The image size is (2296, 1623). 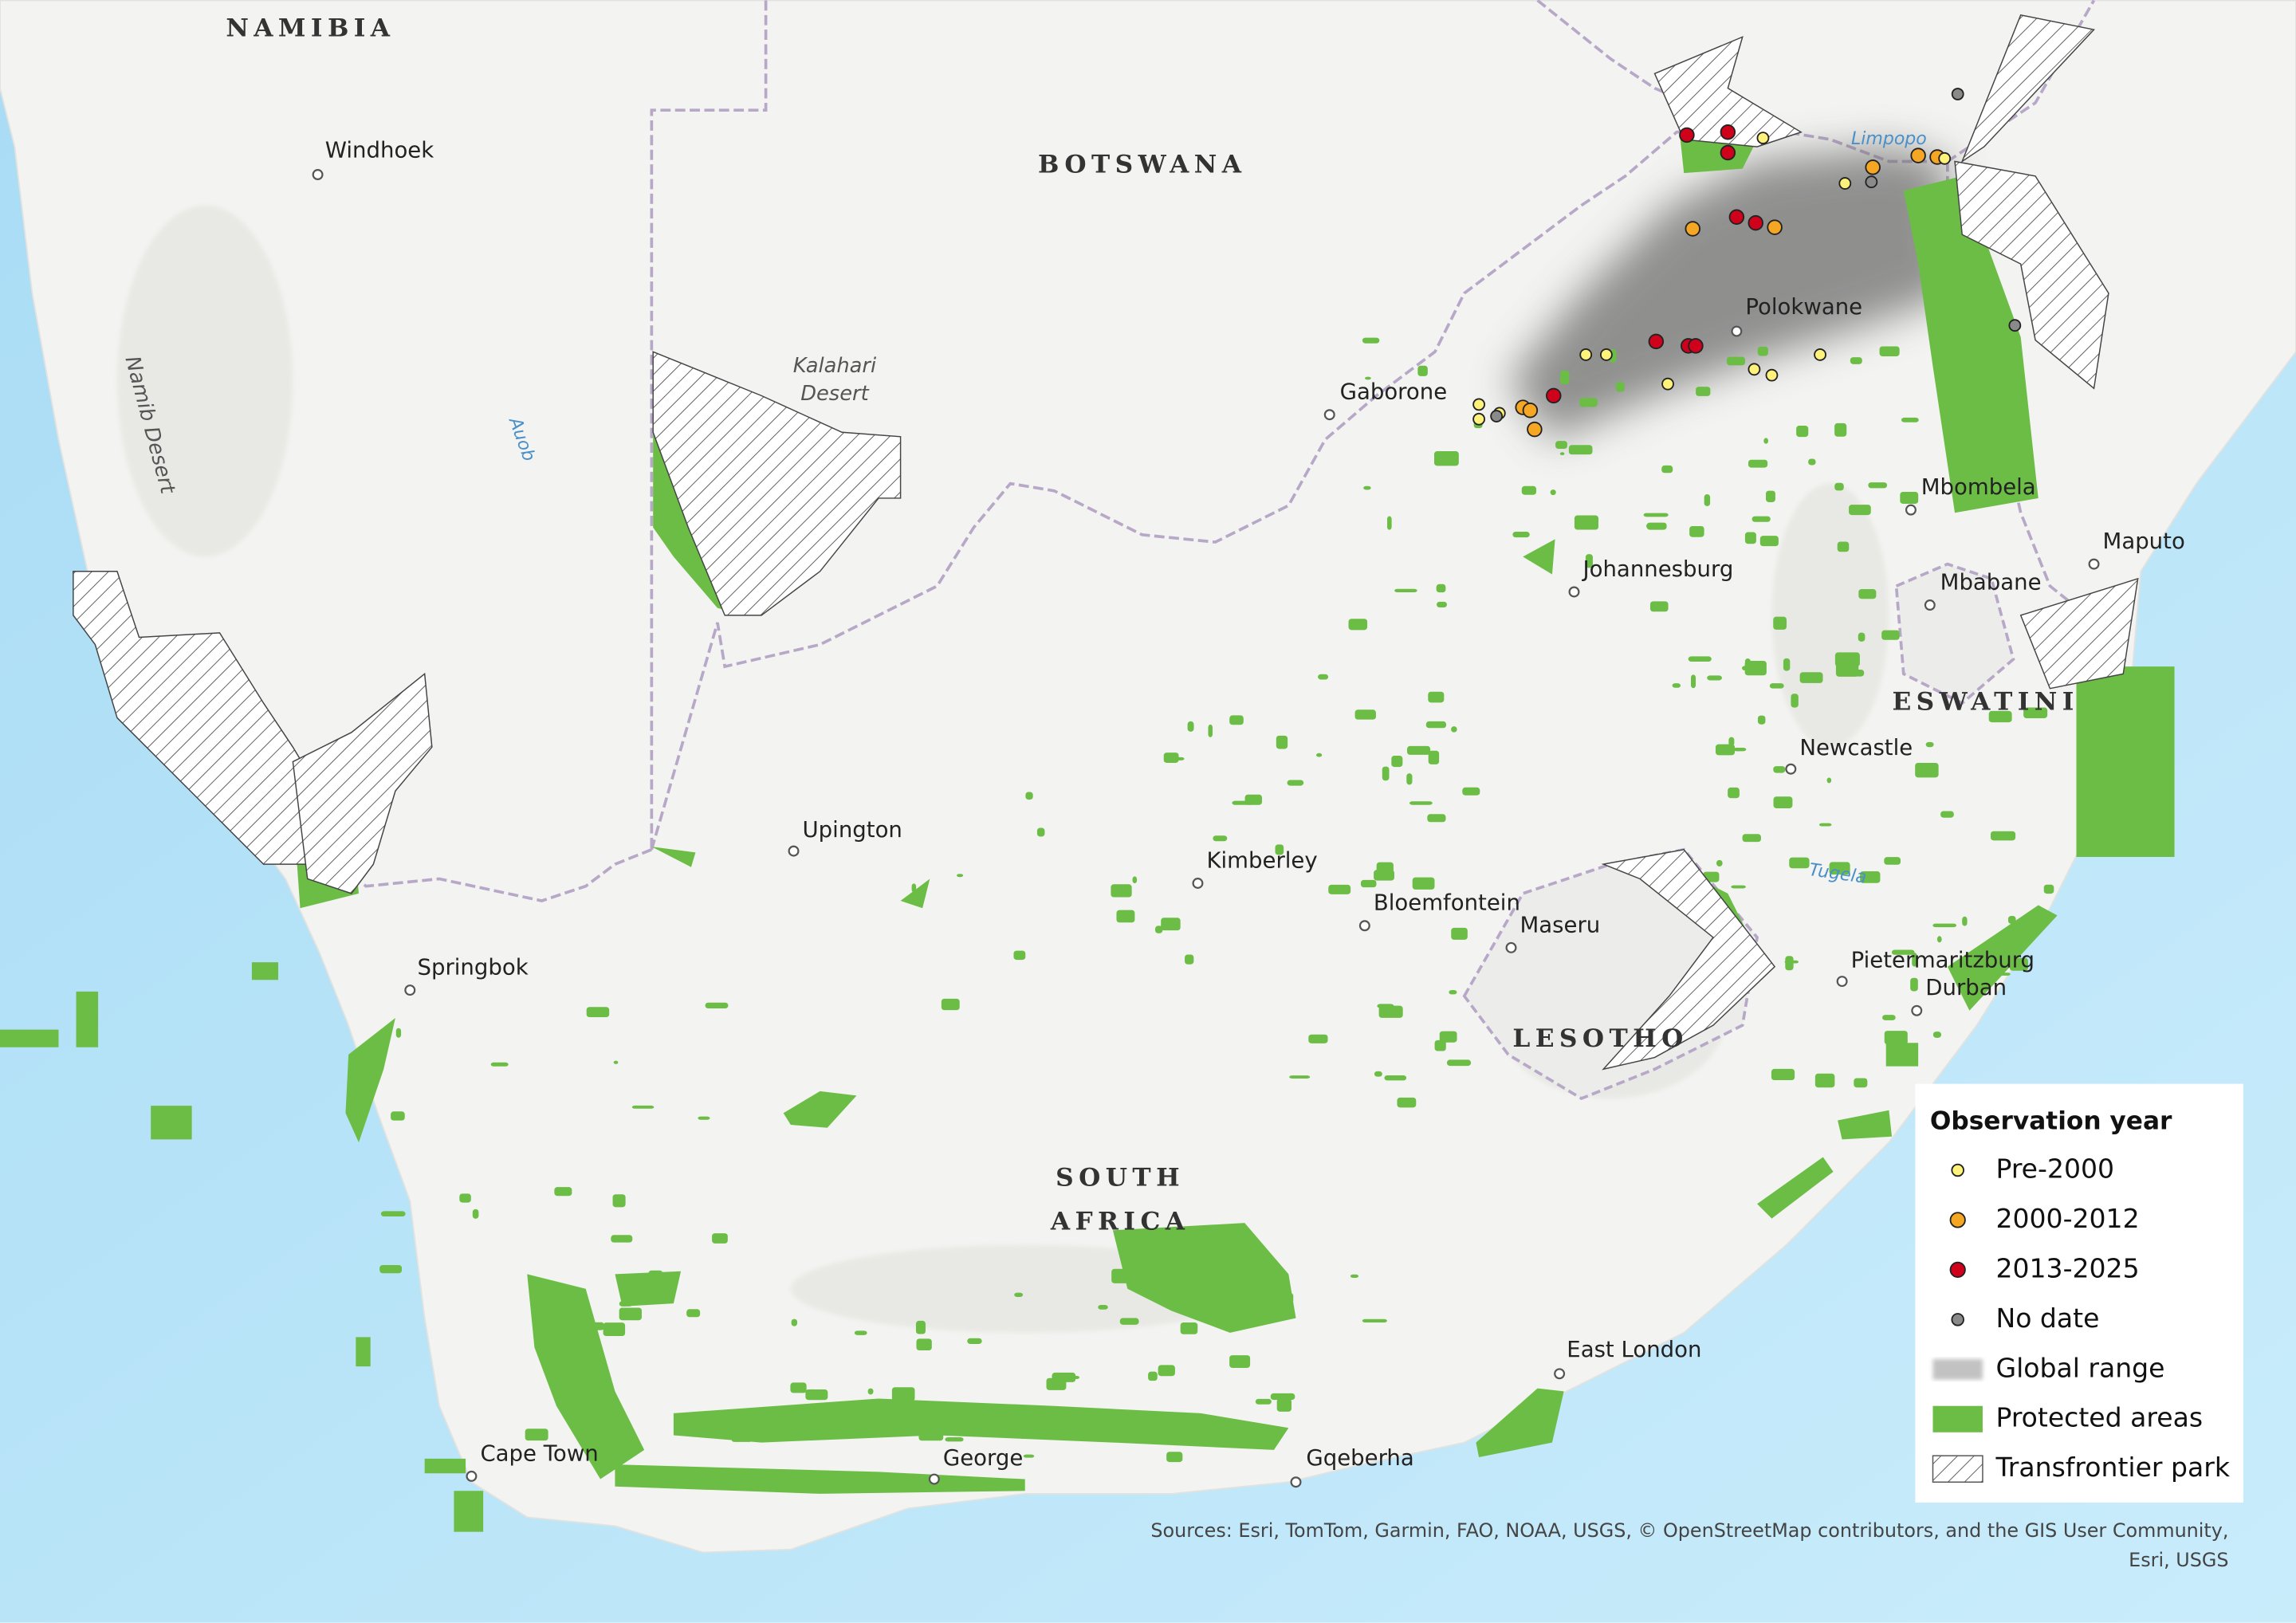 I want to click on border, so click(x=494, y=875).